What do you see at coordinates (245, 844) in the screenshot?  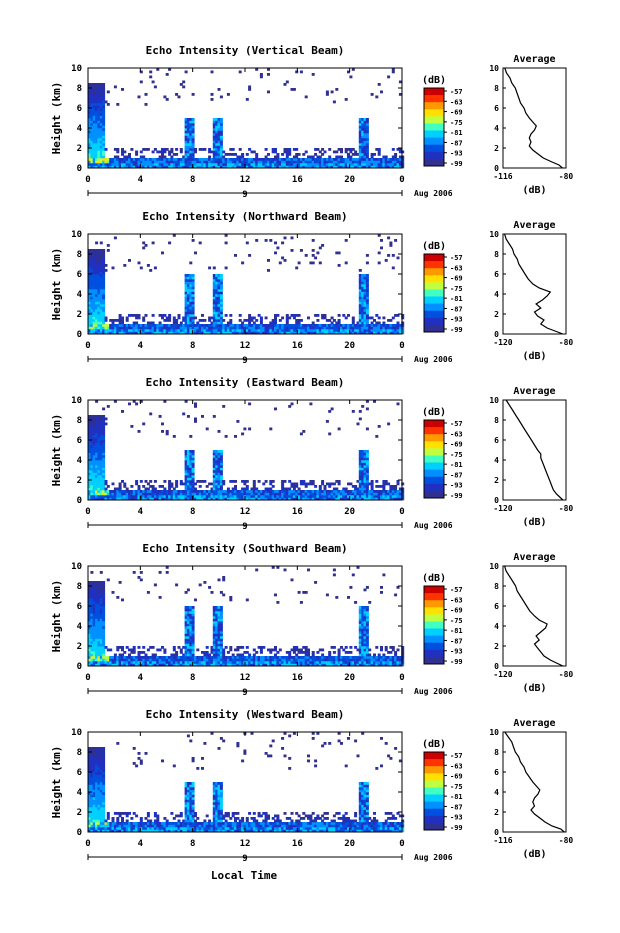 I see `x-tick-label: 12` at bounding box center [245, 844].